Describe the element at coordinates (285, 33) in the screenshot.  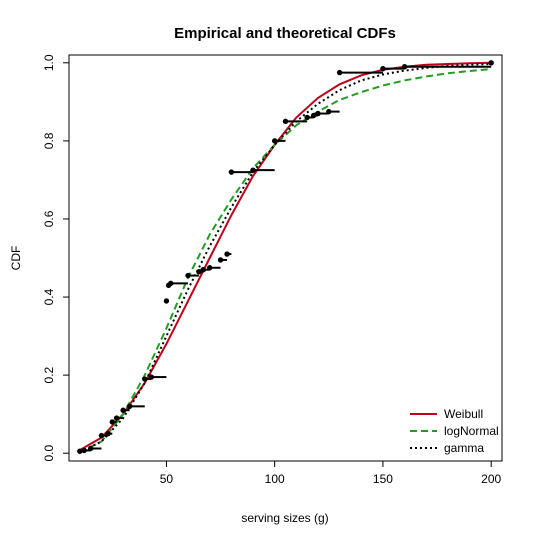
I see `chart-title: Empirical and theoretical CDFs` at that location.